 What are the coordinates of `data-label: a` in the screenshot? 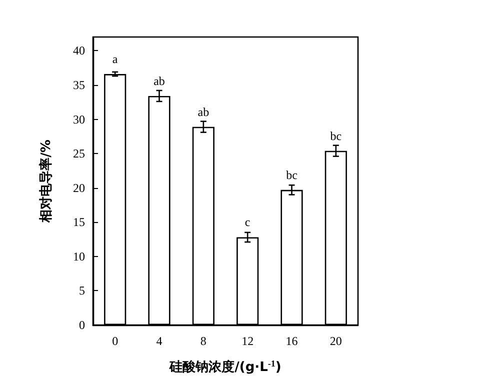 It's located at (115, 59).